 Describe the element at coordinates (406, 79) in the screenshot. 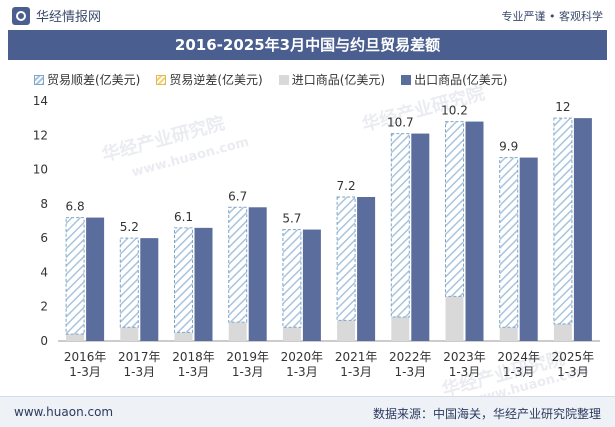

I see `legend-swatch-export` at that location.